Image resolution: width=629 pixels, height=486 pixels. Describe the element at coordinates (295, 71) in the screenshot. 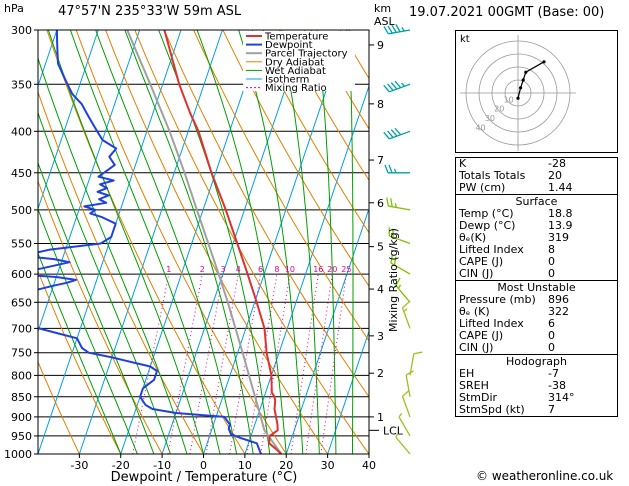

I see `legend-item: Wet Adiabat` at that location.